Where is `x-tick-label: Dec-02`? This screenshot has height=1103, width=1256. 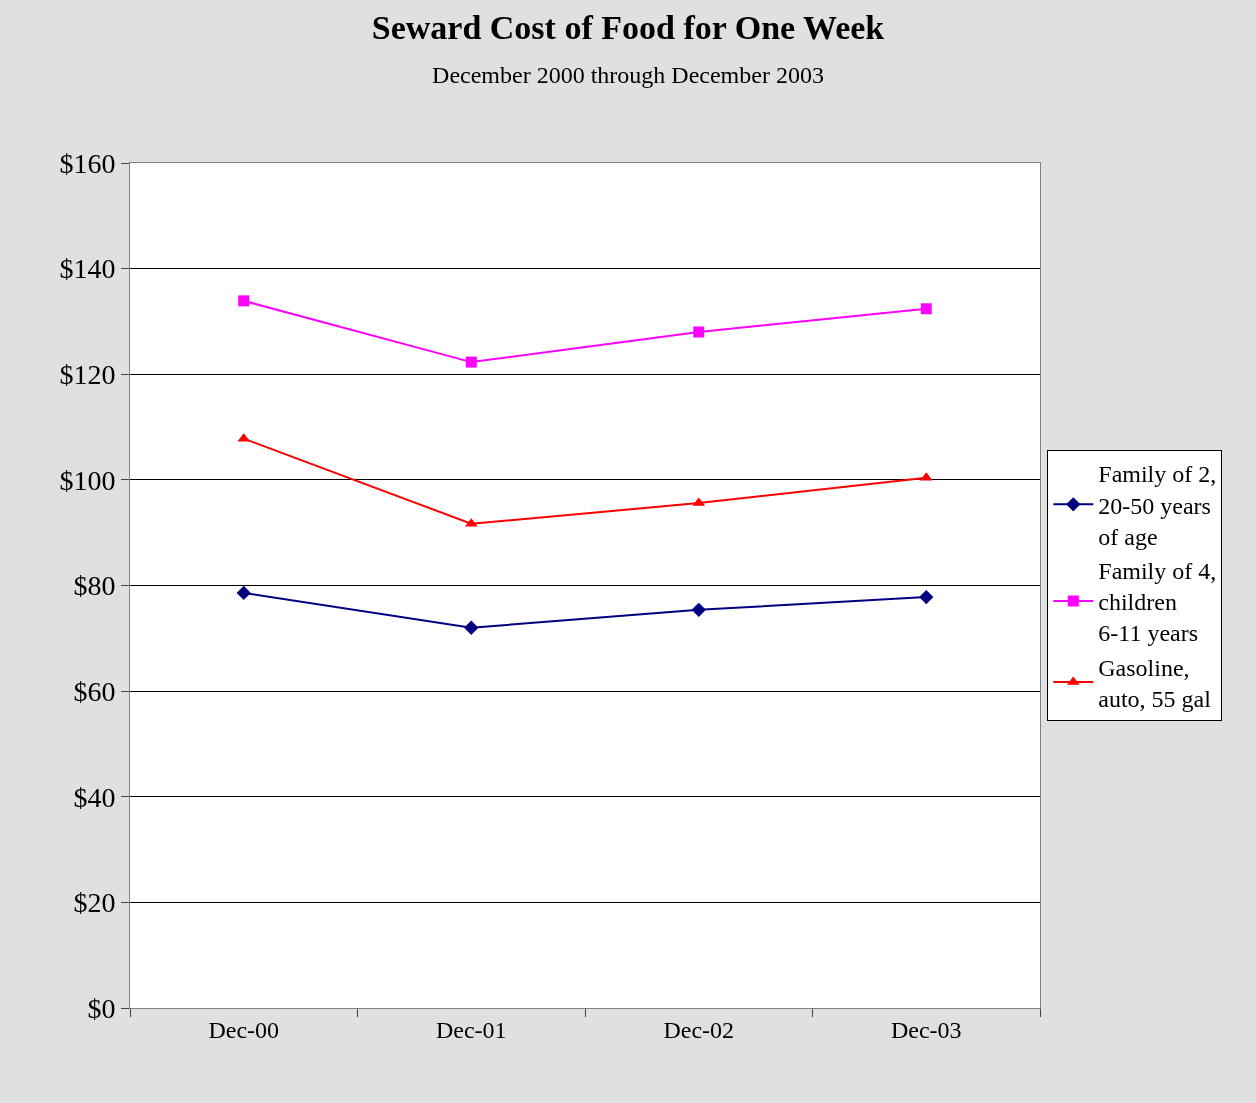
x-tick-label: Dec-02 is located at coordinates (699, 1029).